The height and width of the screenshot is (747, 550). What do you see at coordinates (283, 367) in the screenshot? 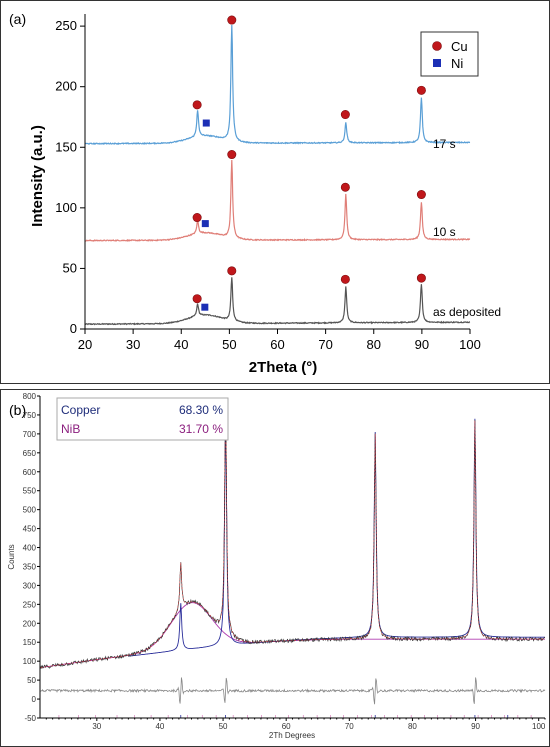
I see `panel-a-x-label: 2Theta (°)` at bounding box center [283, 367].